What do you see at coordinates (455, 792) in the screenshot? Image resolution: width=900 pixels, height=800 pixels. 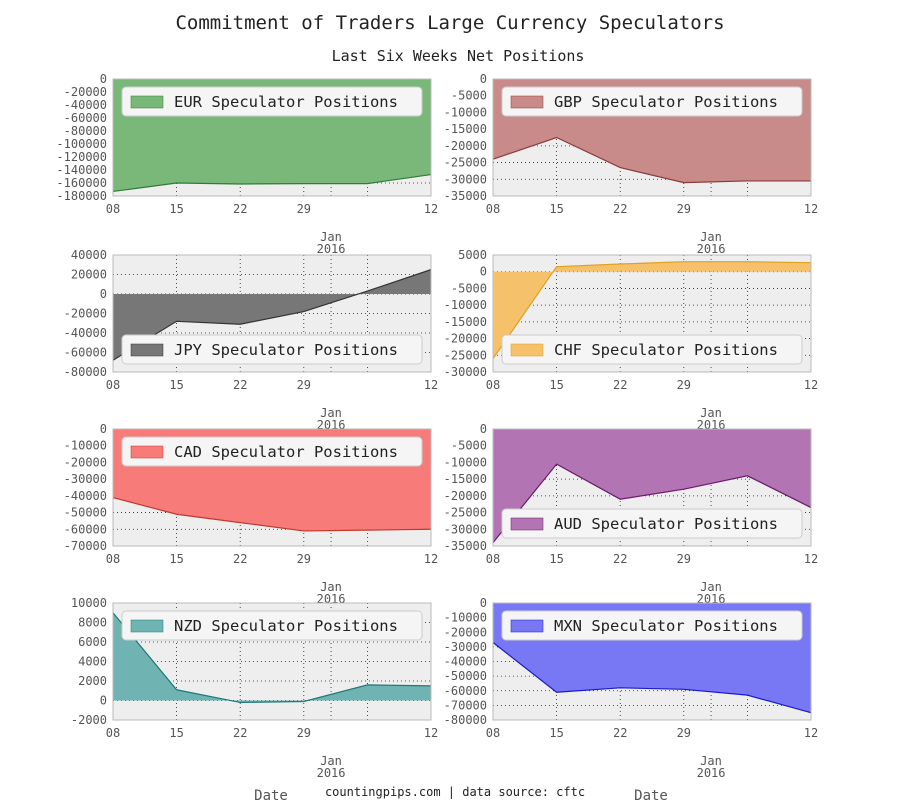 I see `footer-source: countingpips.com | data source: cftc` at bounding box center [455, 792].